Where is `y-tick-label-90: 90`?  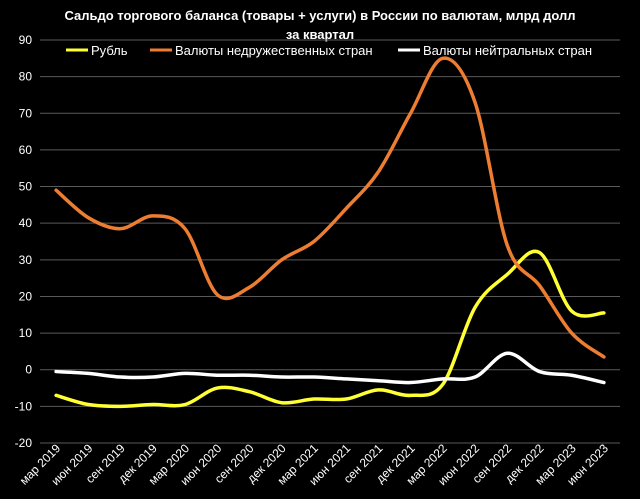
y-tick-label-90: 90 is located at coordinates (26, 40).